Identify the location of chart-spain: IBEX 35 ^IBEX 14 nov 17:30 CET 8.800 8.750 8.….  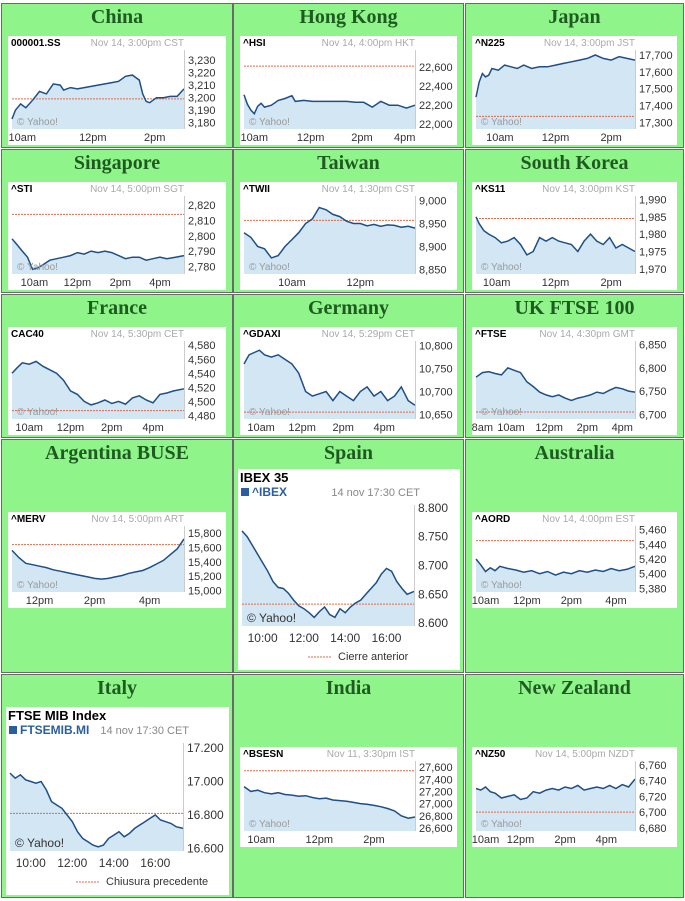
(349, 569).